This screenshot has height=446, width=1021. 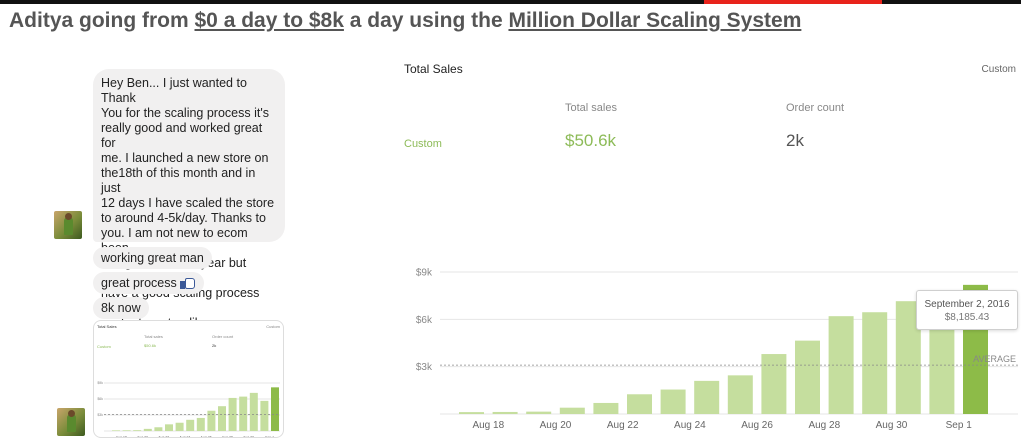 I want to click on tooltip-value: $8,185.43, so click(x=967, y=317).